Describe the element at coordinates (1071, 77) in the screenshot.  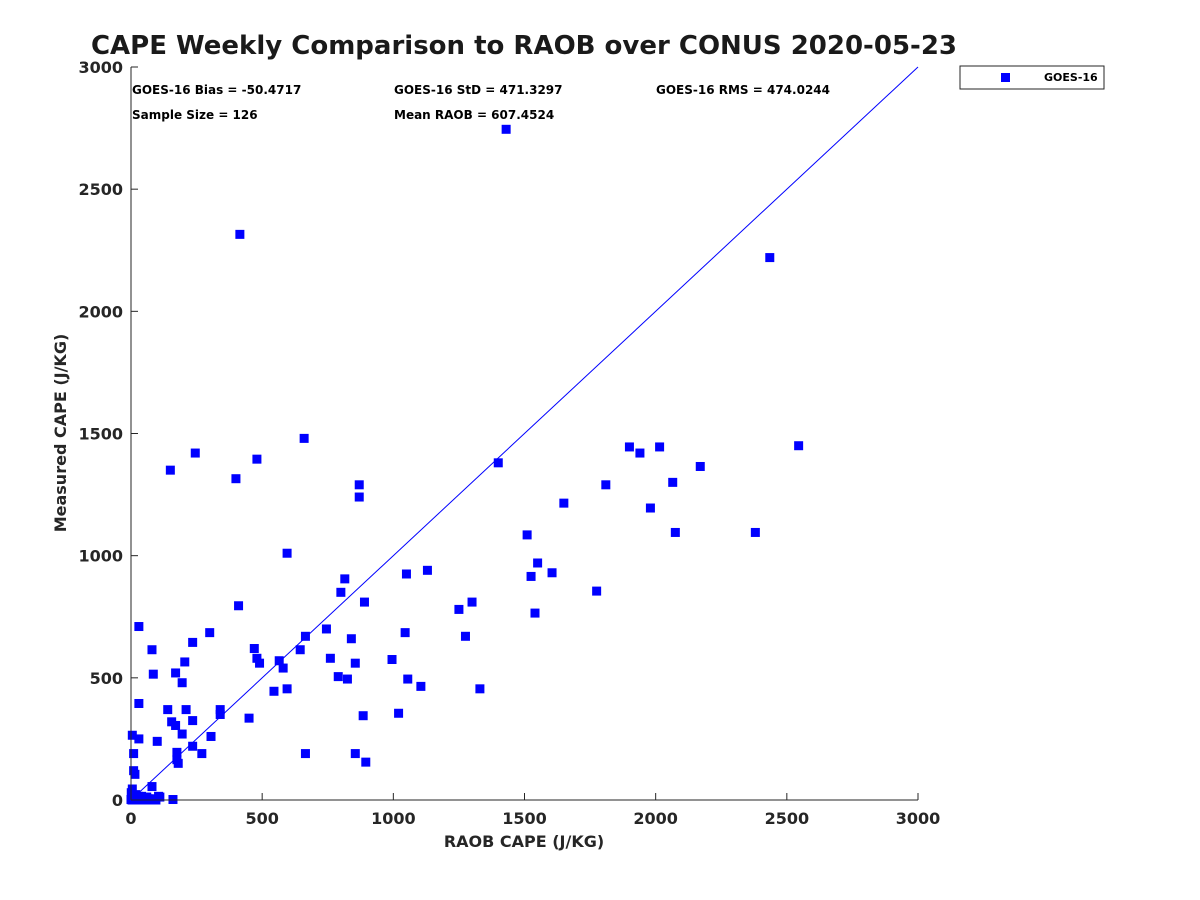
I see `legend-label: GOES-16` at that location.